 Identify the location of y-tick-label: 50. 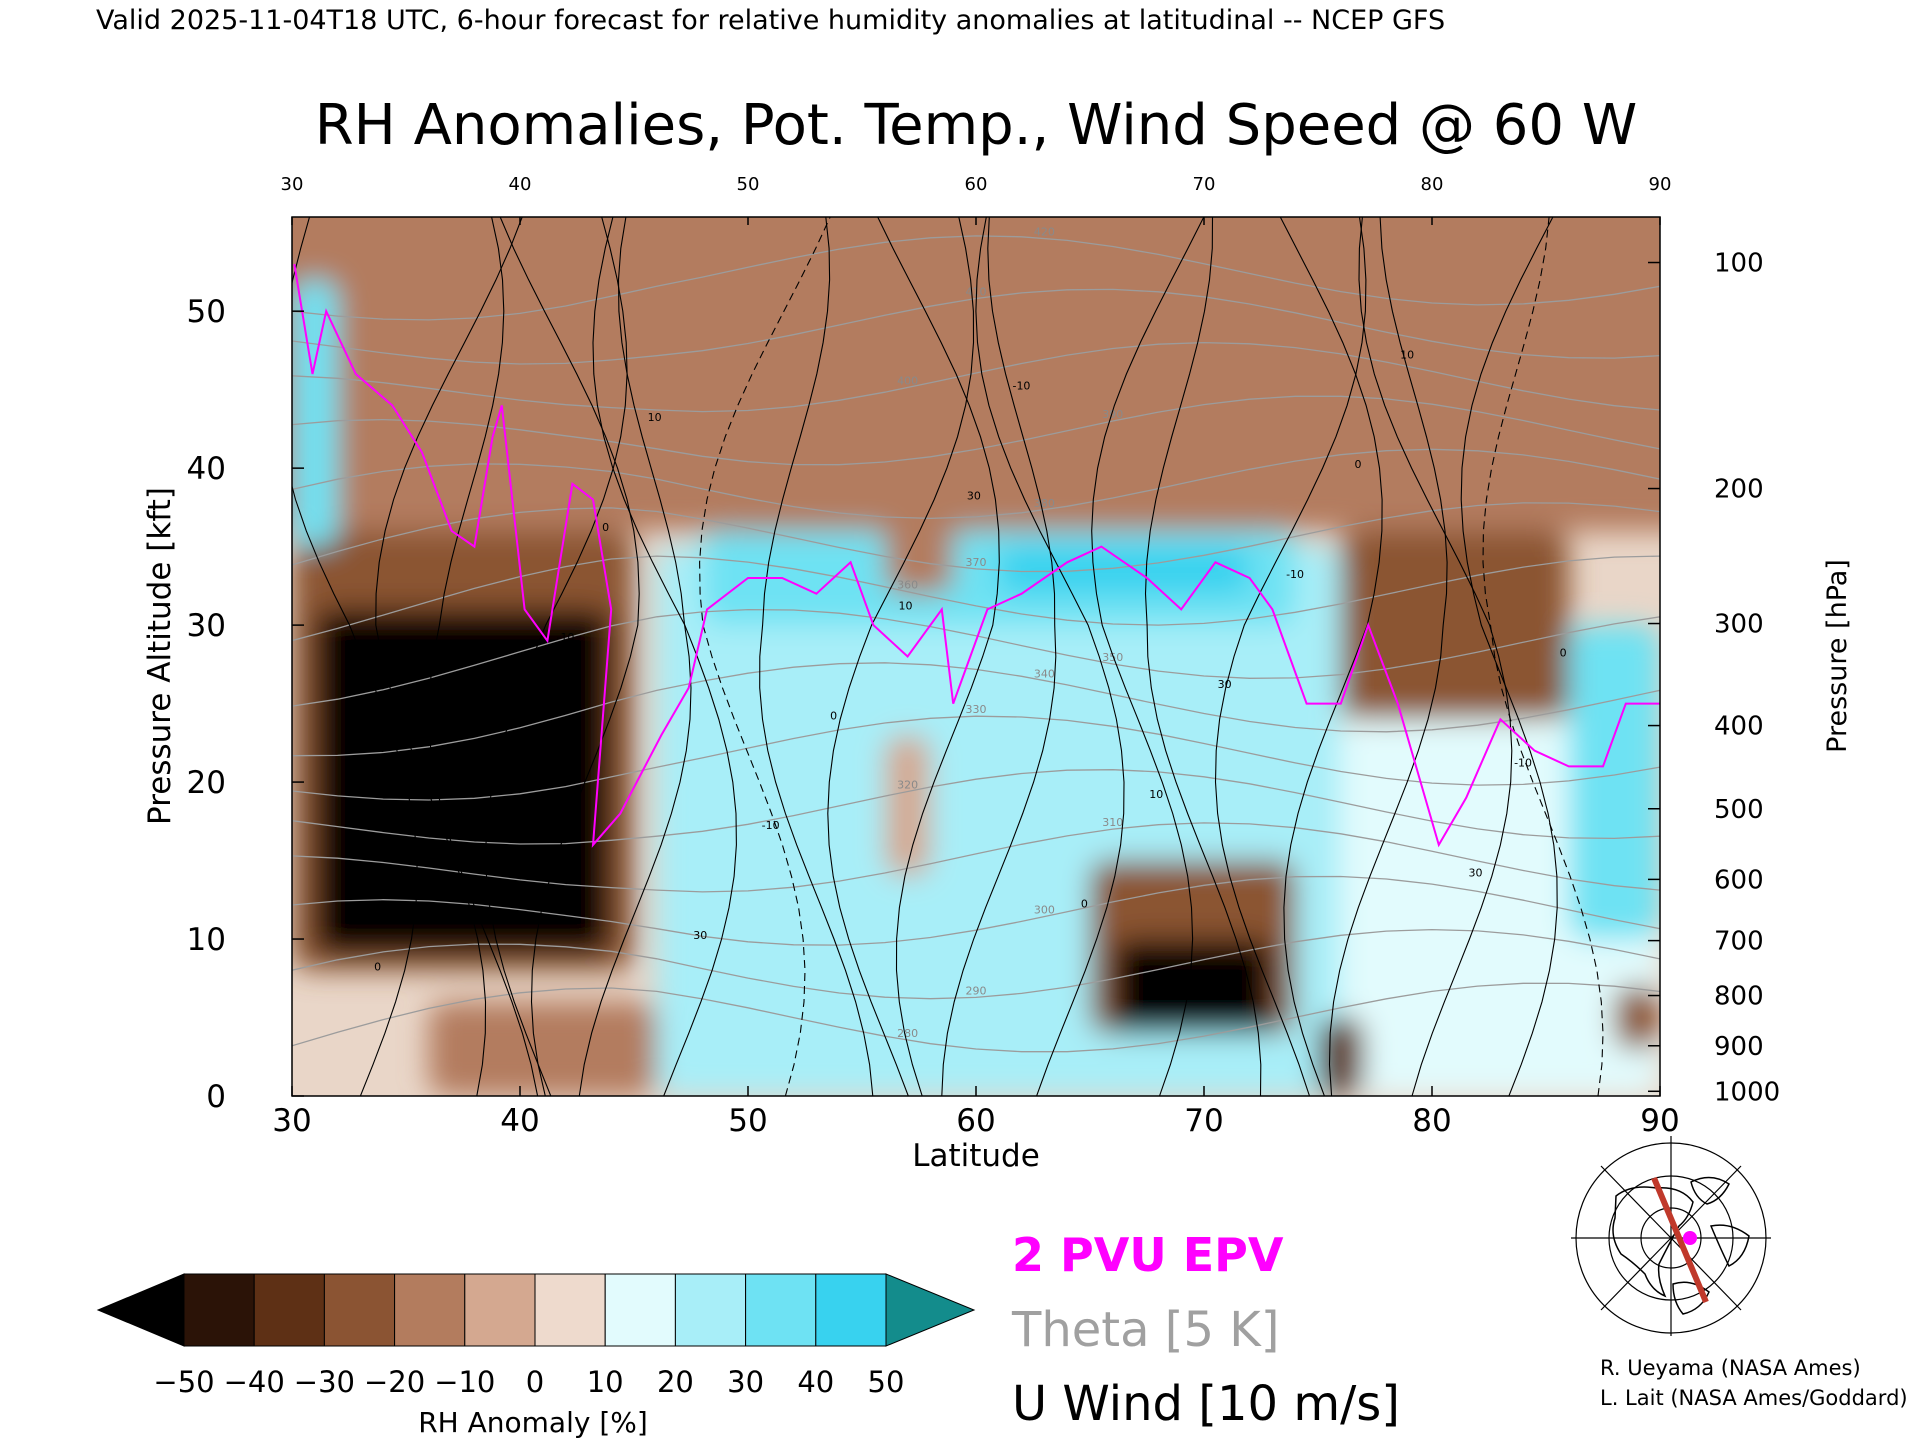
(206, 312).